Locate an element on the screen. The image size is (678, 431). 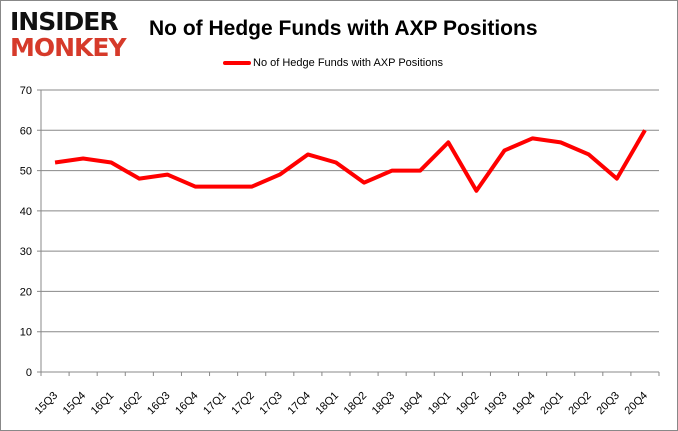
x-tick-label: 19Q4 is located at coordinates (524, 404).